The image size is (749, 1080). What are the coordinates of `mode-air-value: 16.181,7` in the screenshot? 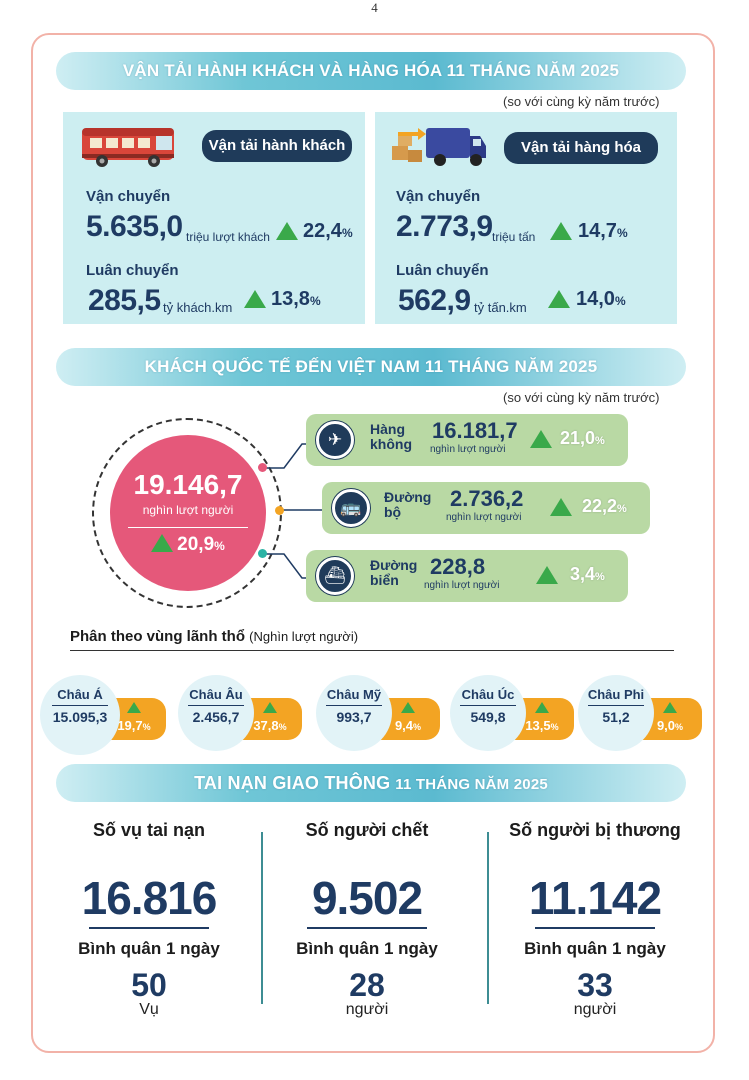 It's located at (475, 430).